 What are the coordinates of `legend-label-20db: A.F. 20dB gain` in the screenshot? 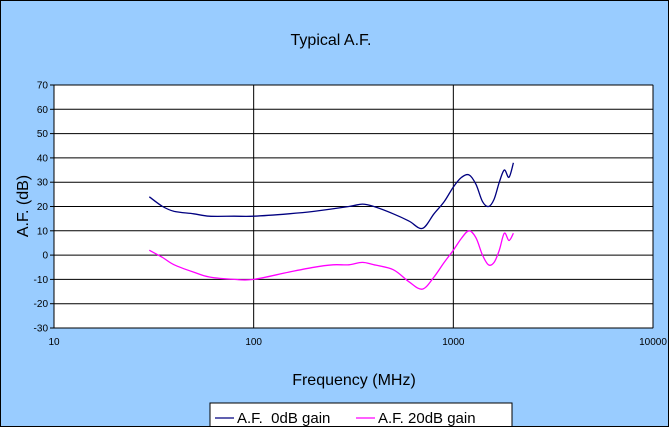 It's located at (427, 418).